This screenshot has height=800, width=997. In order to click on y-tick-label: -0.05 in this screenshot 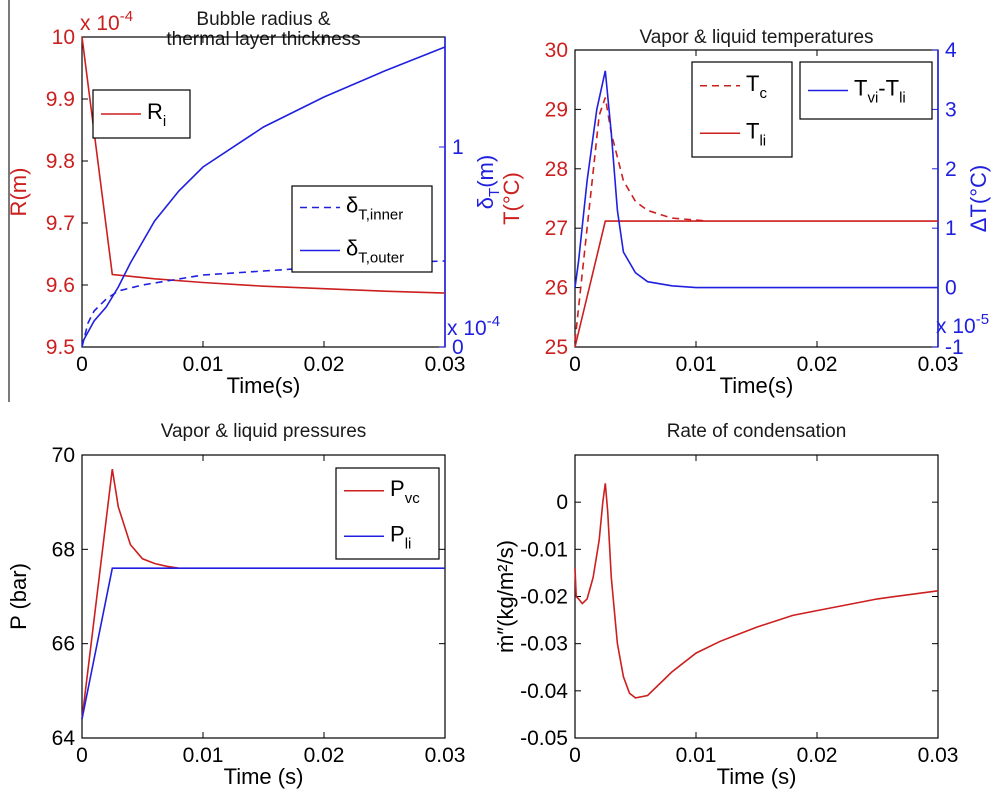, I will do `click(544, 738)`.